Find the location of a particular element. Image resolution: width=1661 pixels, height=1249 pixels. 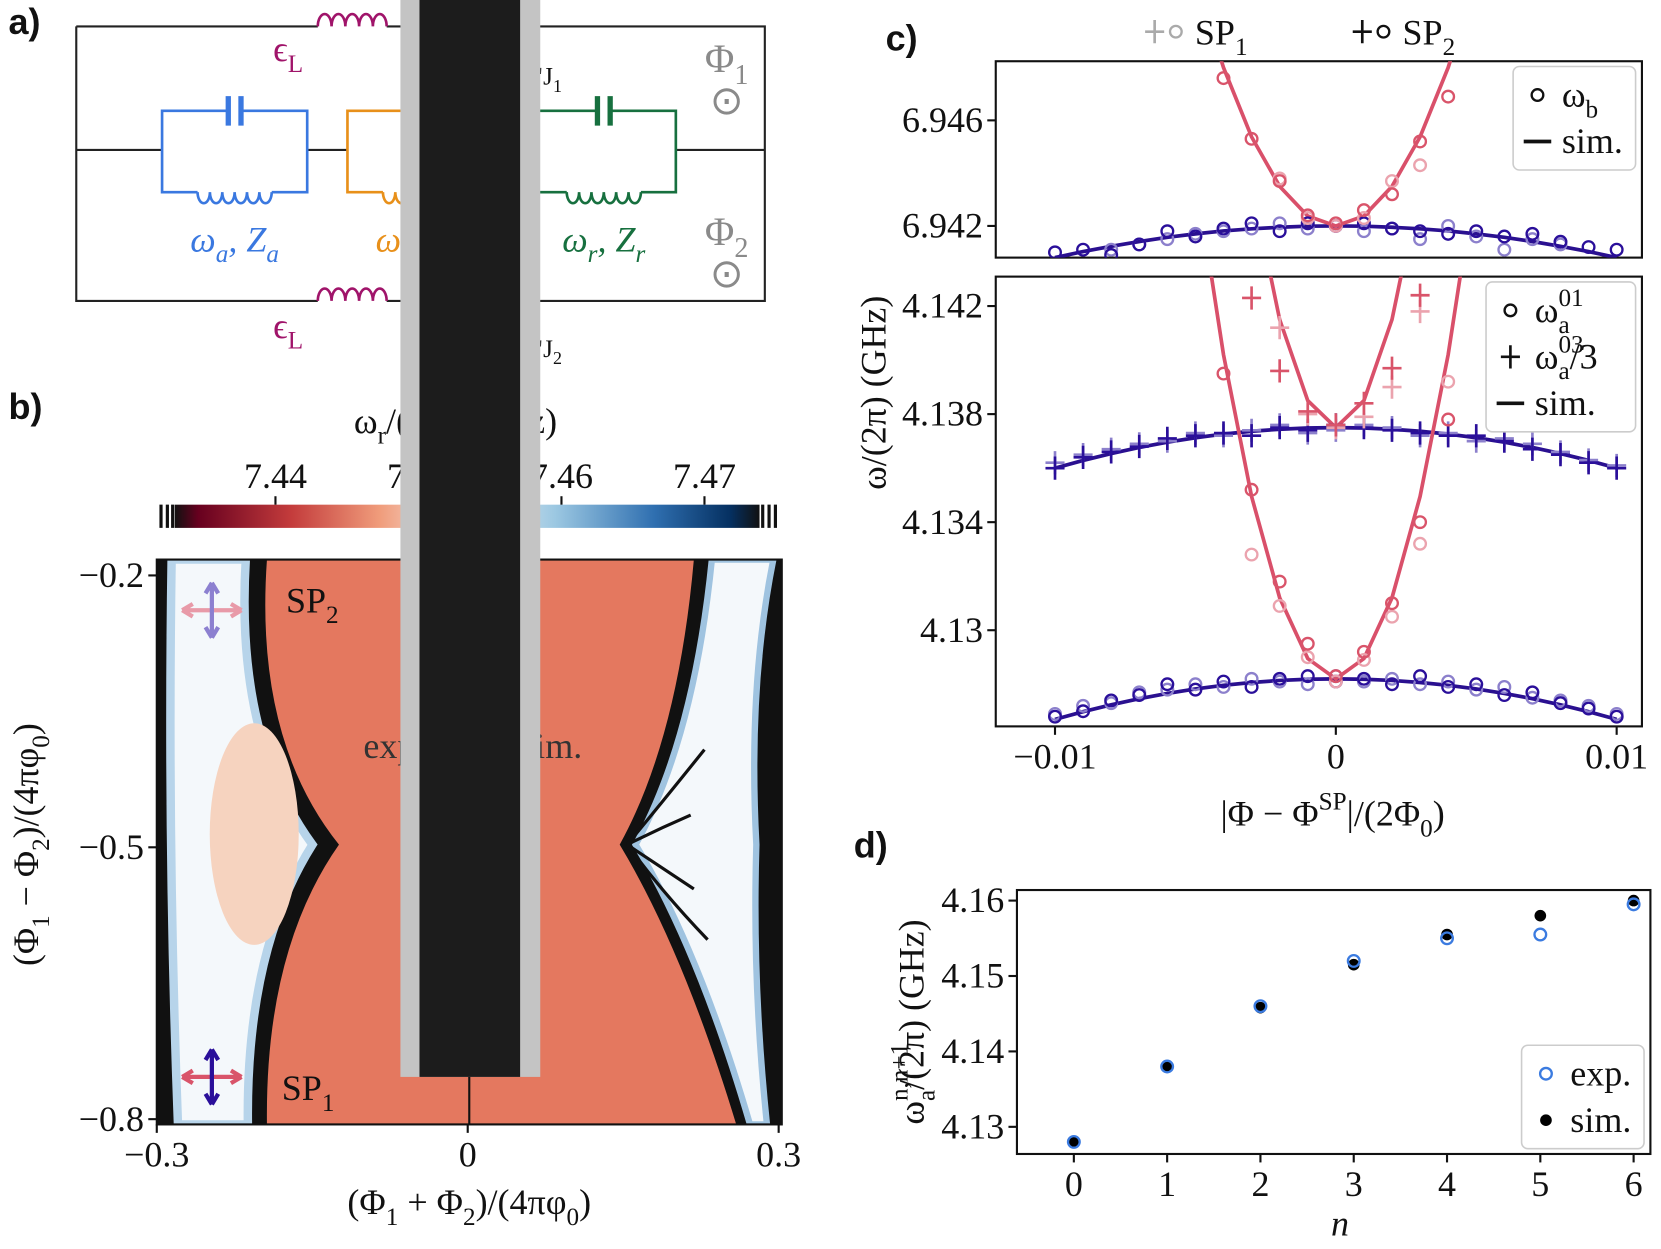

y-tick-label: −0.8 is located at coordinates (111, 1119).